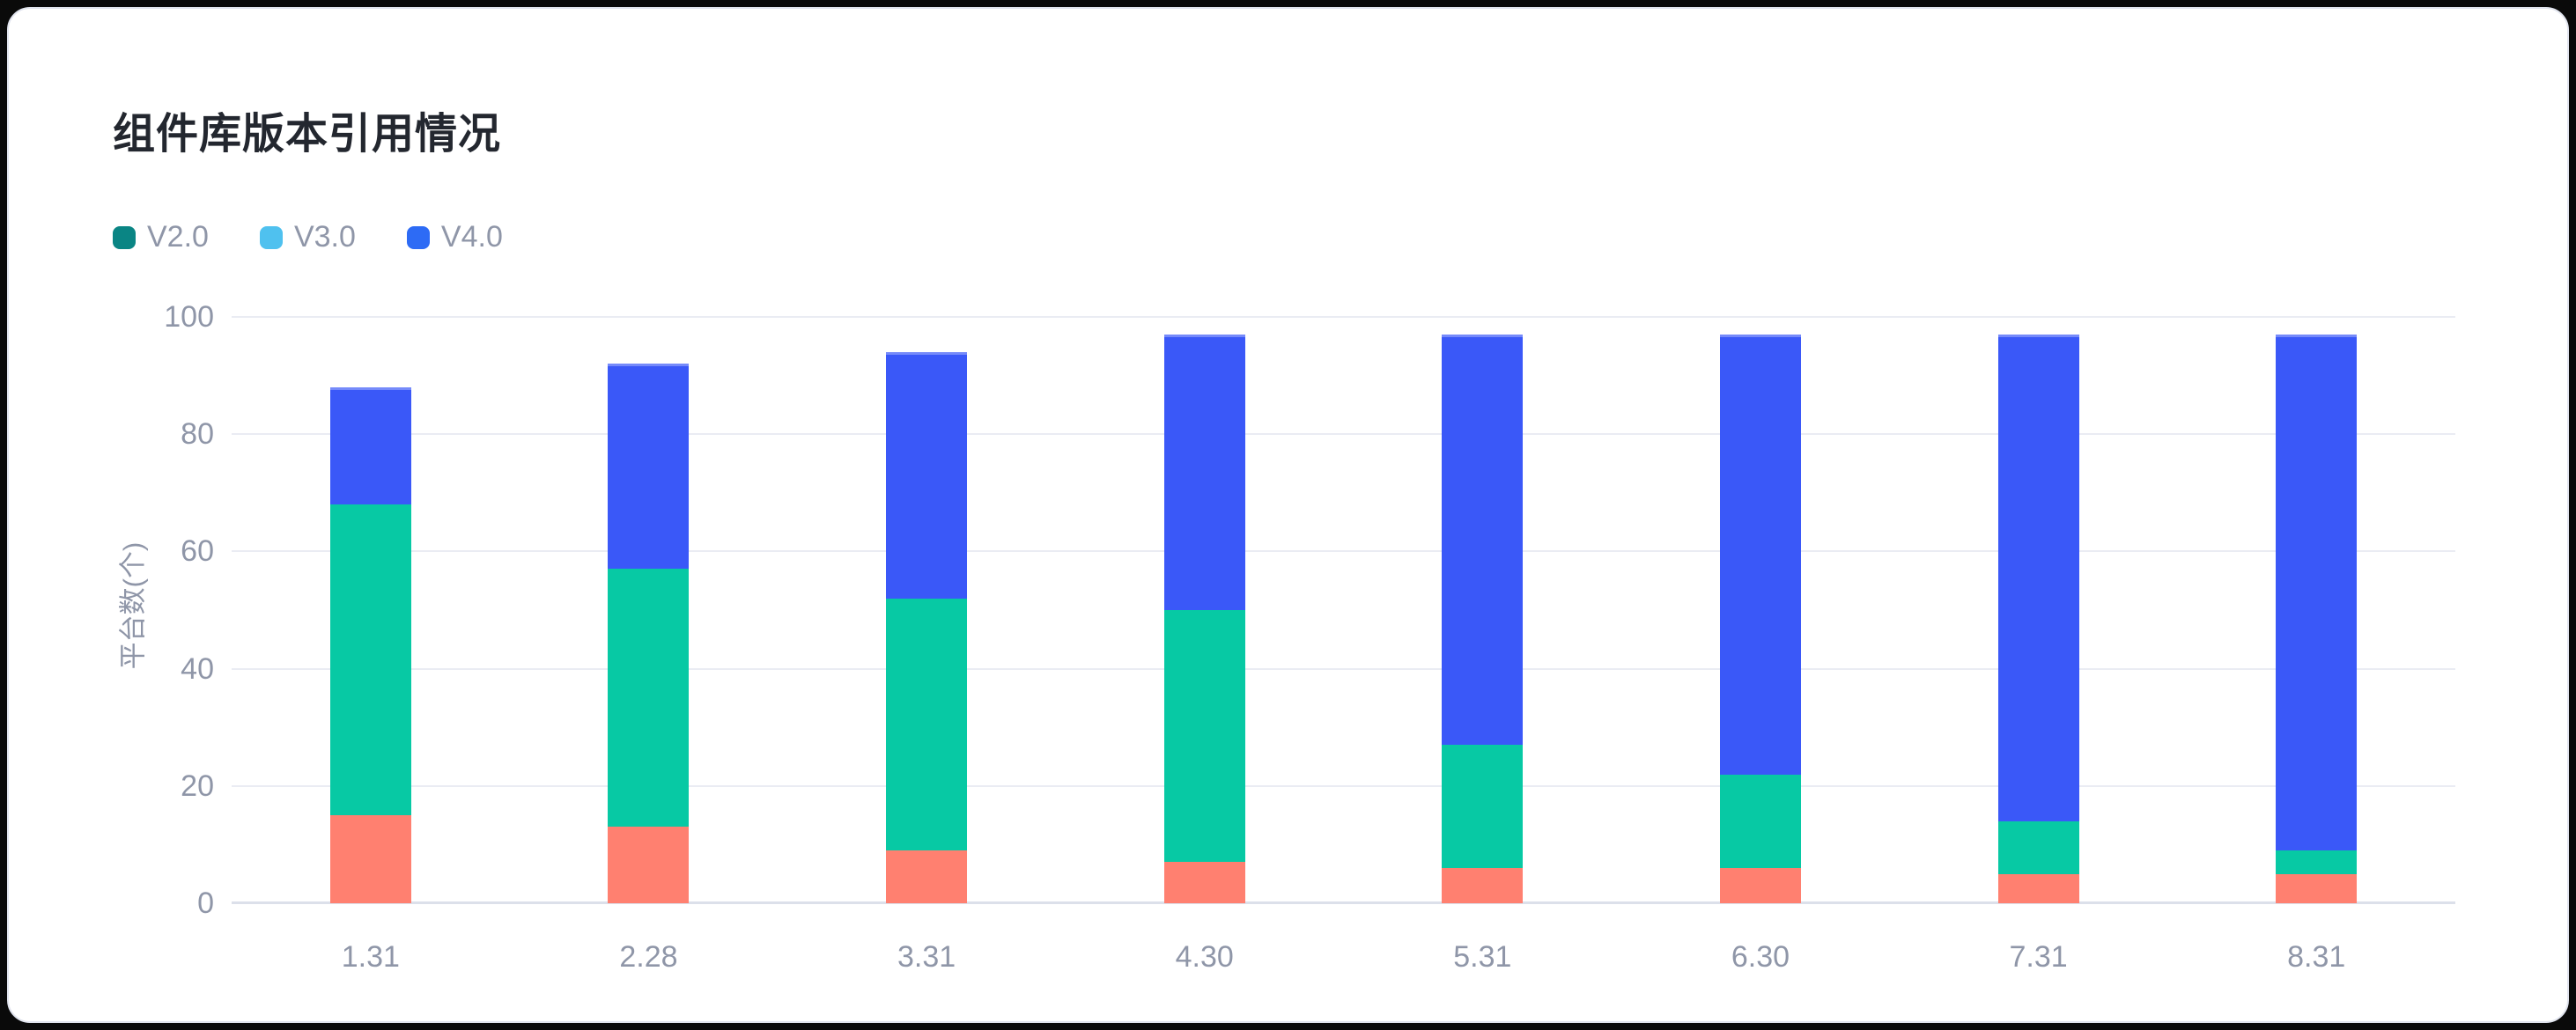 The image size is (2576, 1030). What do you see at coordinates (926, 957) in the screenshot?
I see `x-tick-label-3.31: 3.31` at bounding box center [926, 957].